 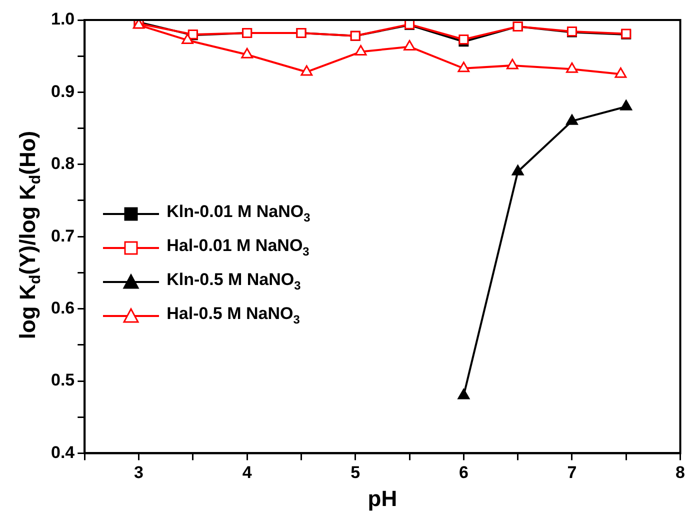 I want to click on y-tick-label: 0.4, so click(x=63, y=452).